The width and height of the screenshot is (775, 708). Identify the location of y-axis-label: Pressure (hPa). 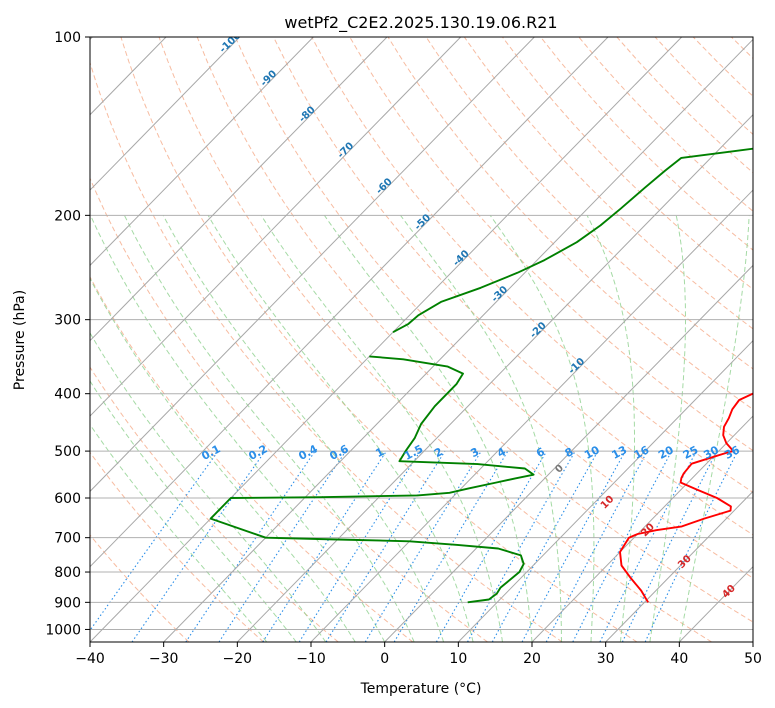
(20, 340).